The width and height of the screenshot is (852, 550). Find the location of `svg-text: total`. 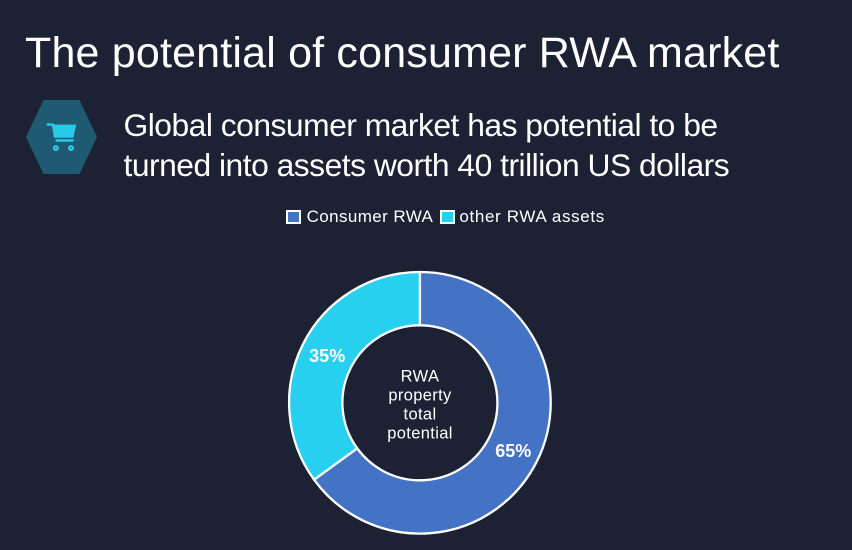

svg-text: total is located at coordinates (420, 415).